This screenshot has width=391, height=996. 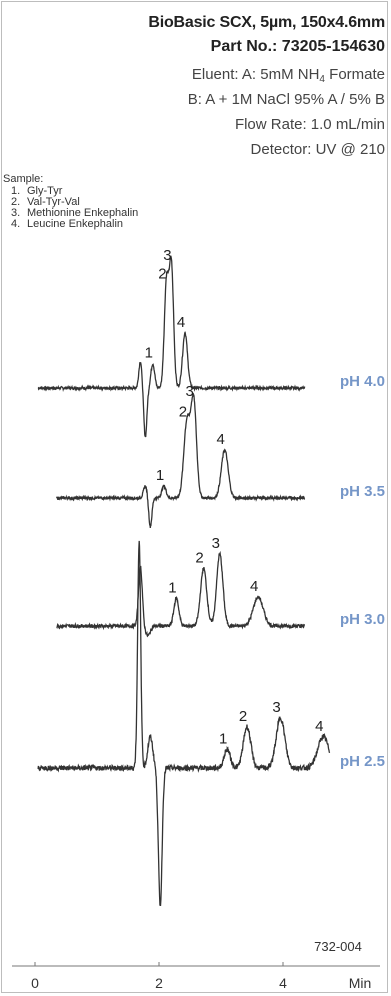 What do you see at coordinates (362, 381) in the screenshot?
I see `ph-label: pH 4.0` at bounding box center [362, 381].